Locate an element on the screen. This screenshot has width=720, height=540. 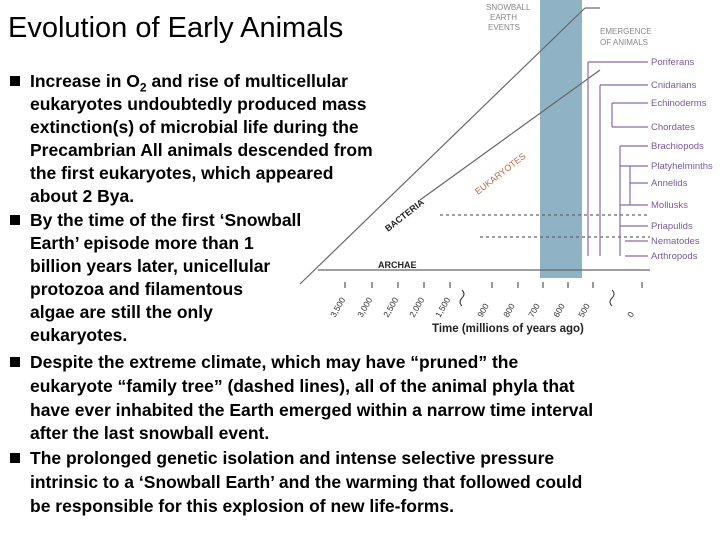
time-tick-label: 1,500 is located at coordinates (442, 307).